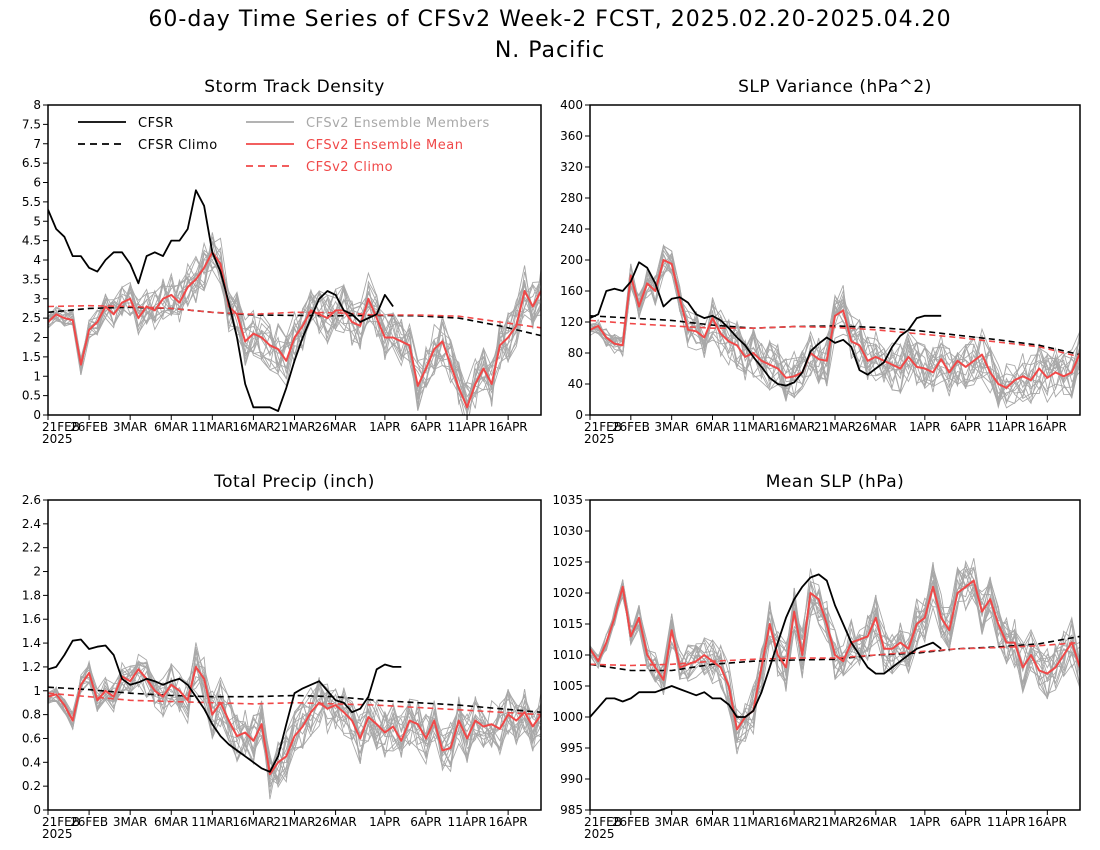 This screenshot has height=850, width=1100. Describe the element at coordinates (156, 123) in the screenshot. I see `legend-cfsr-label: CFSR` at that location.